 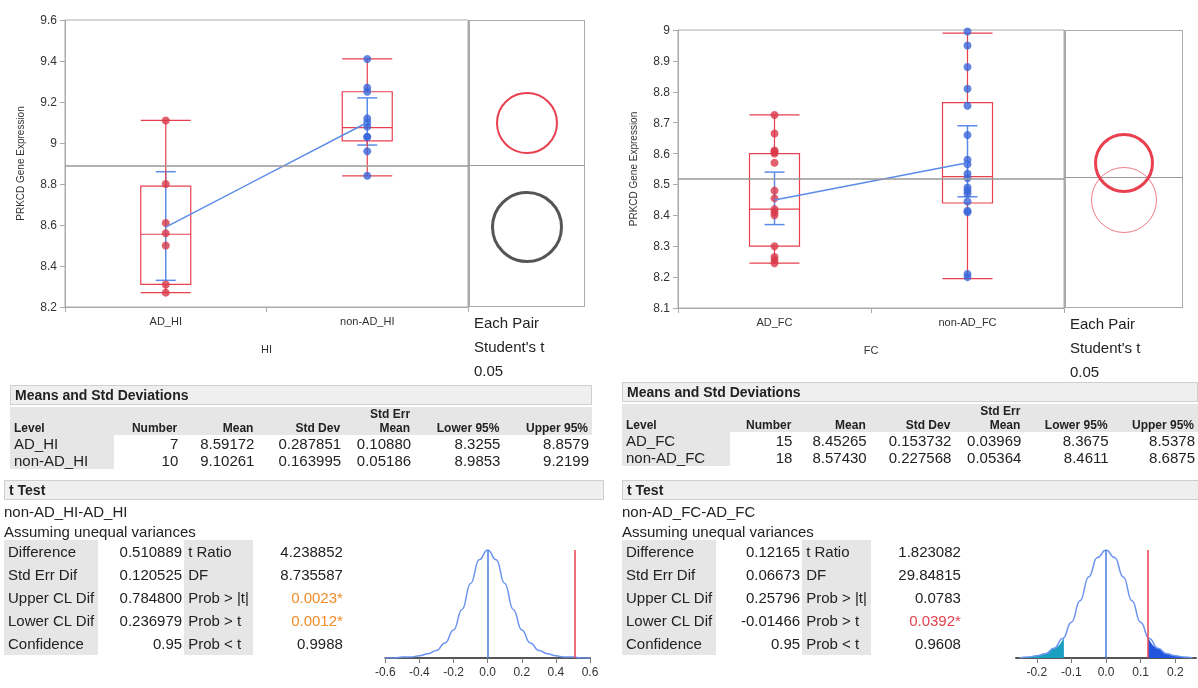 What do you see at coordinates (929, 552) in the screenshot?
I see `data-label: 1.823082` at bounding box center [929, 552].